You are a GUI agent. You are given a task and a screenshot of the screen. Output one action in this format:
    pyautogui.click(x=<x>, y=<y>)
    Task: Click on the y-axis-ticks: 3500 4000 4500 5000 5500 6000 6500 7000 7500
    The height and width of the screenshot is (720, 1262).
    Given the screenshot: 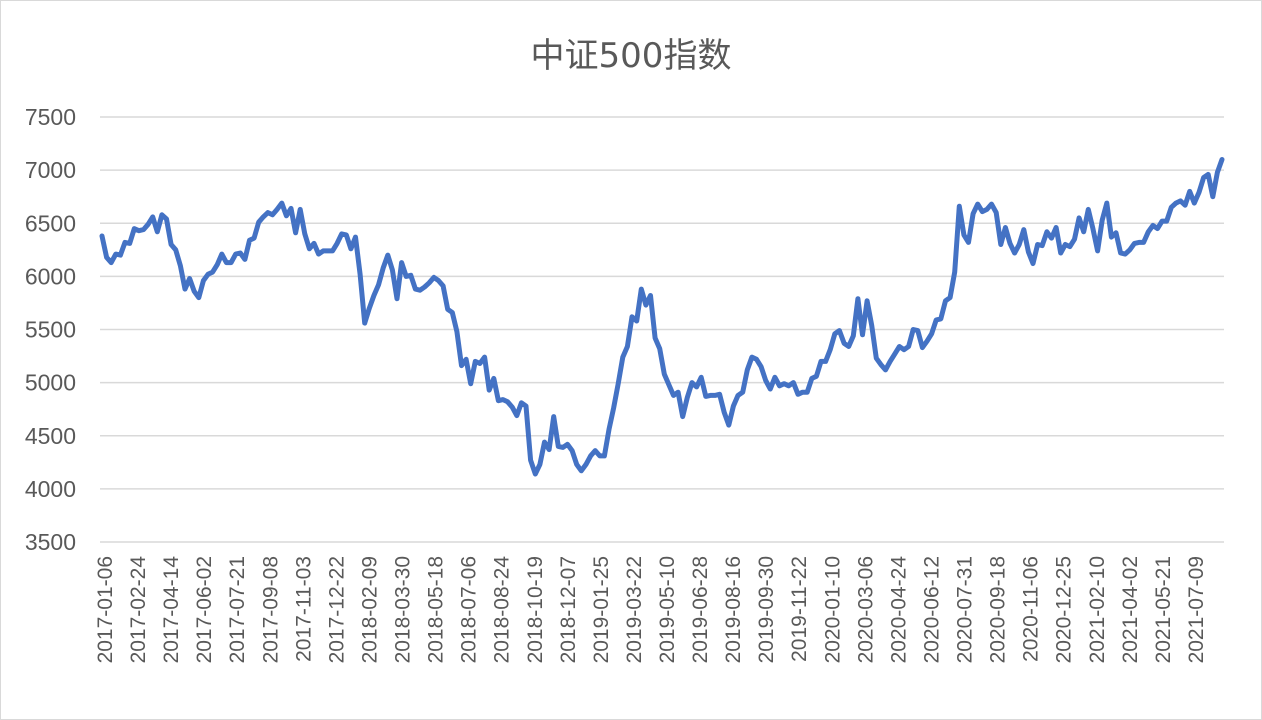 What is the action you would take?
    pyautogui.click(x=50, y=329)
    